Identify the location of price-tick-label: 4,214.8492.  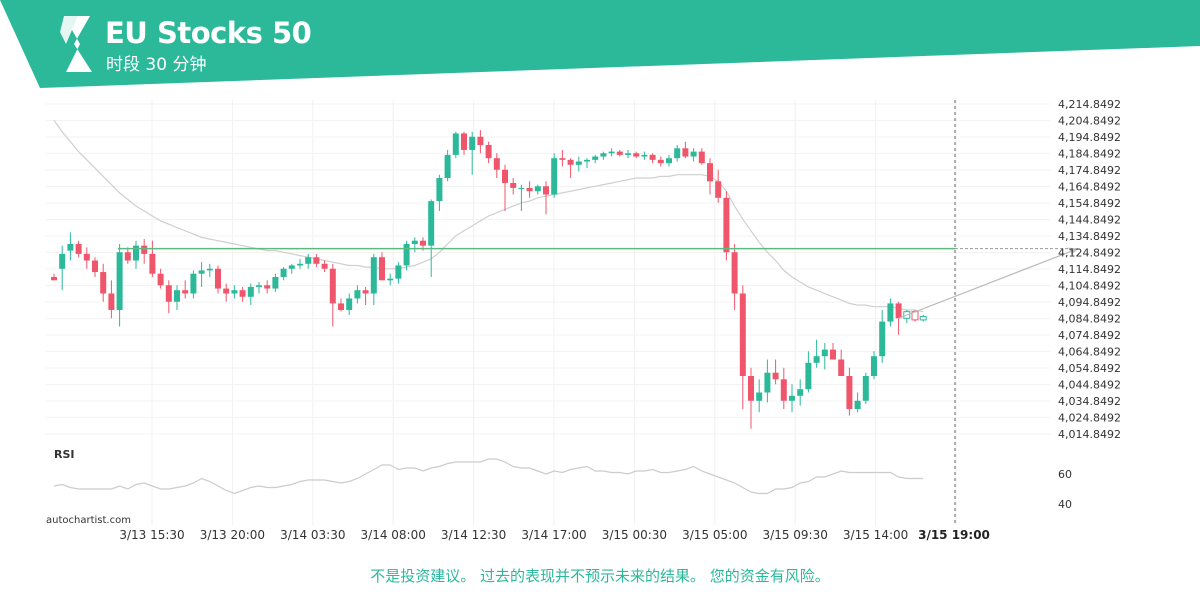
(1089, 104).